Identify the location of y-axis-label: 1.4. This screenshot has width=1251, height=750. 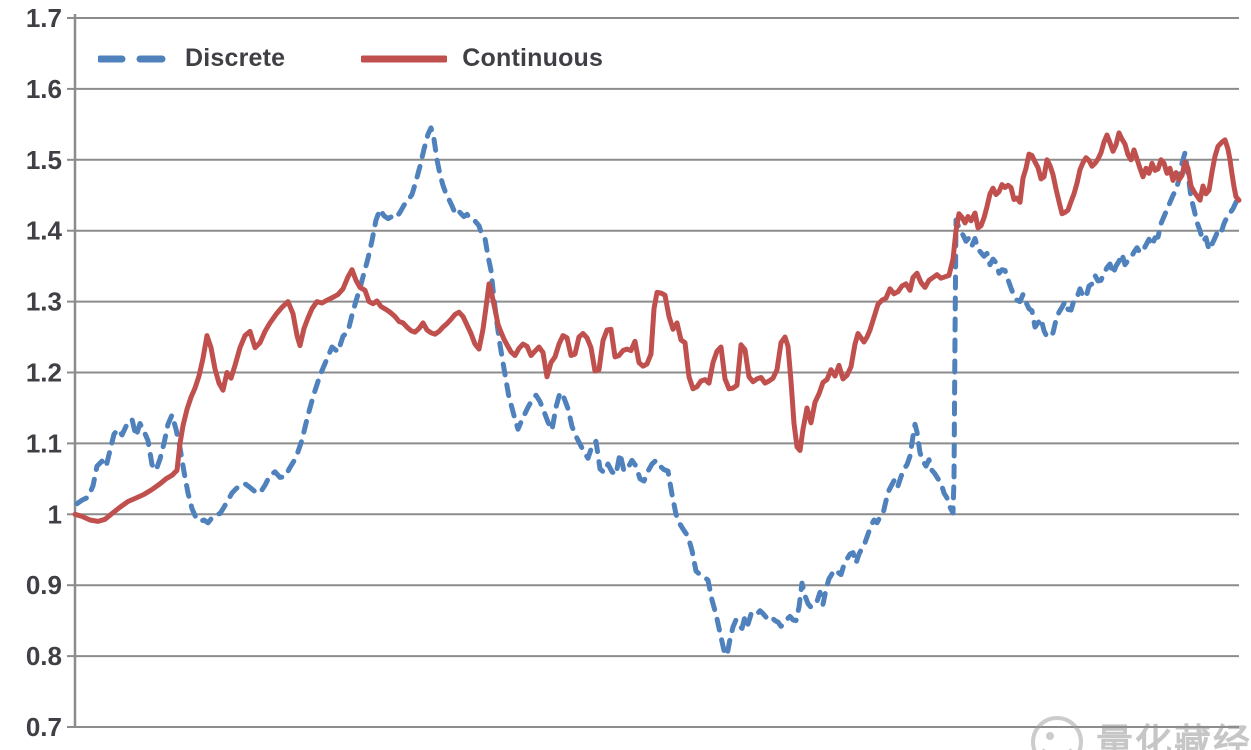
(44, 231).